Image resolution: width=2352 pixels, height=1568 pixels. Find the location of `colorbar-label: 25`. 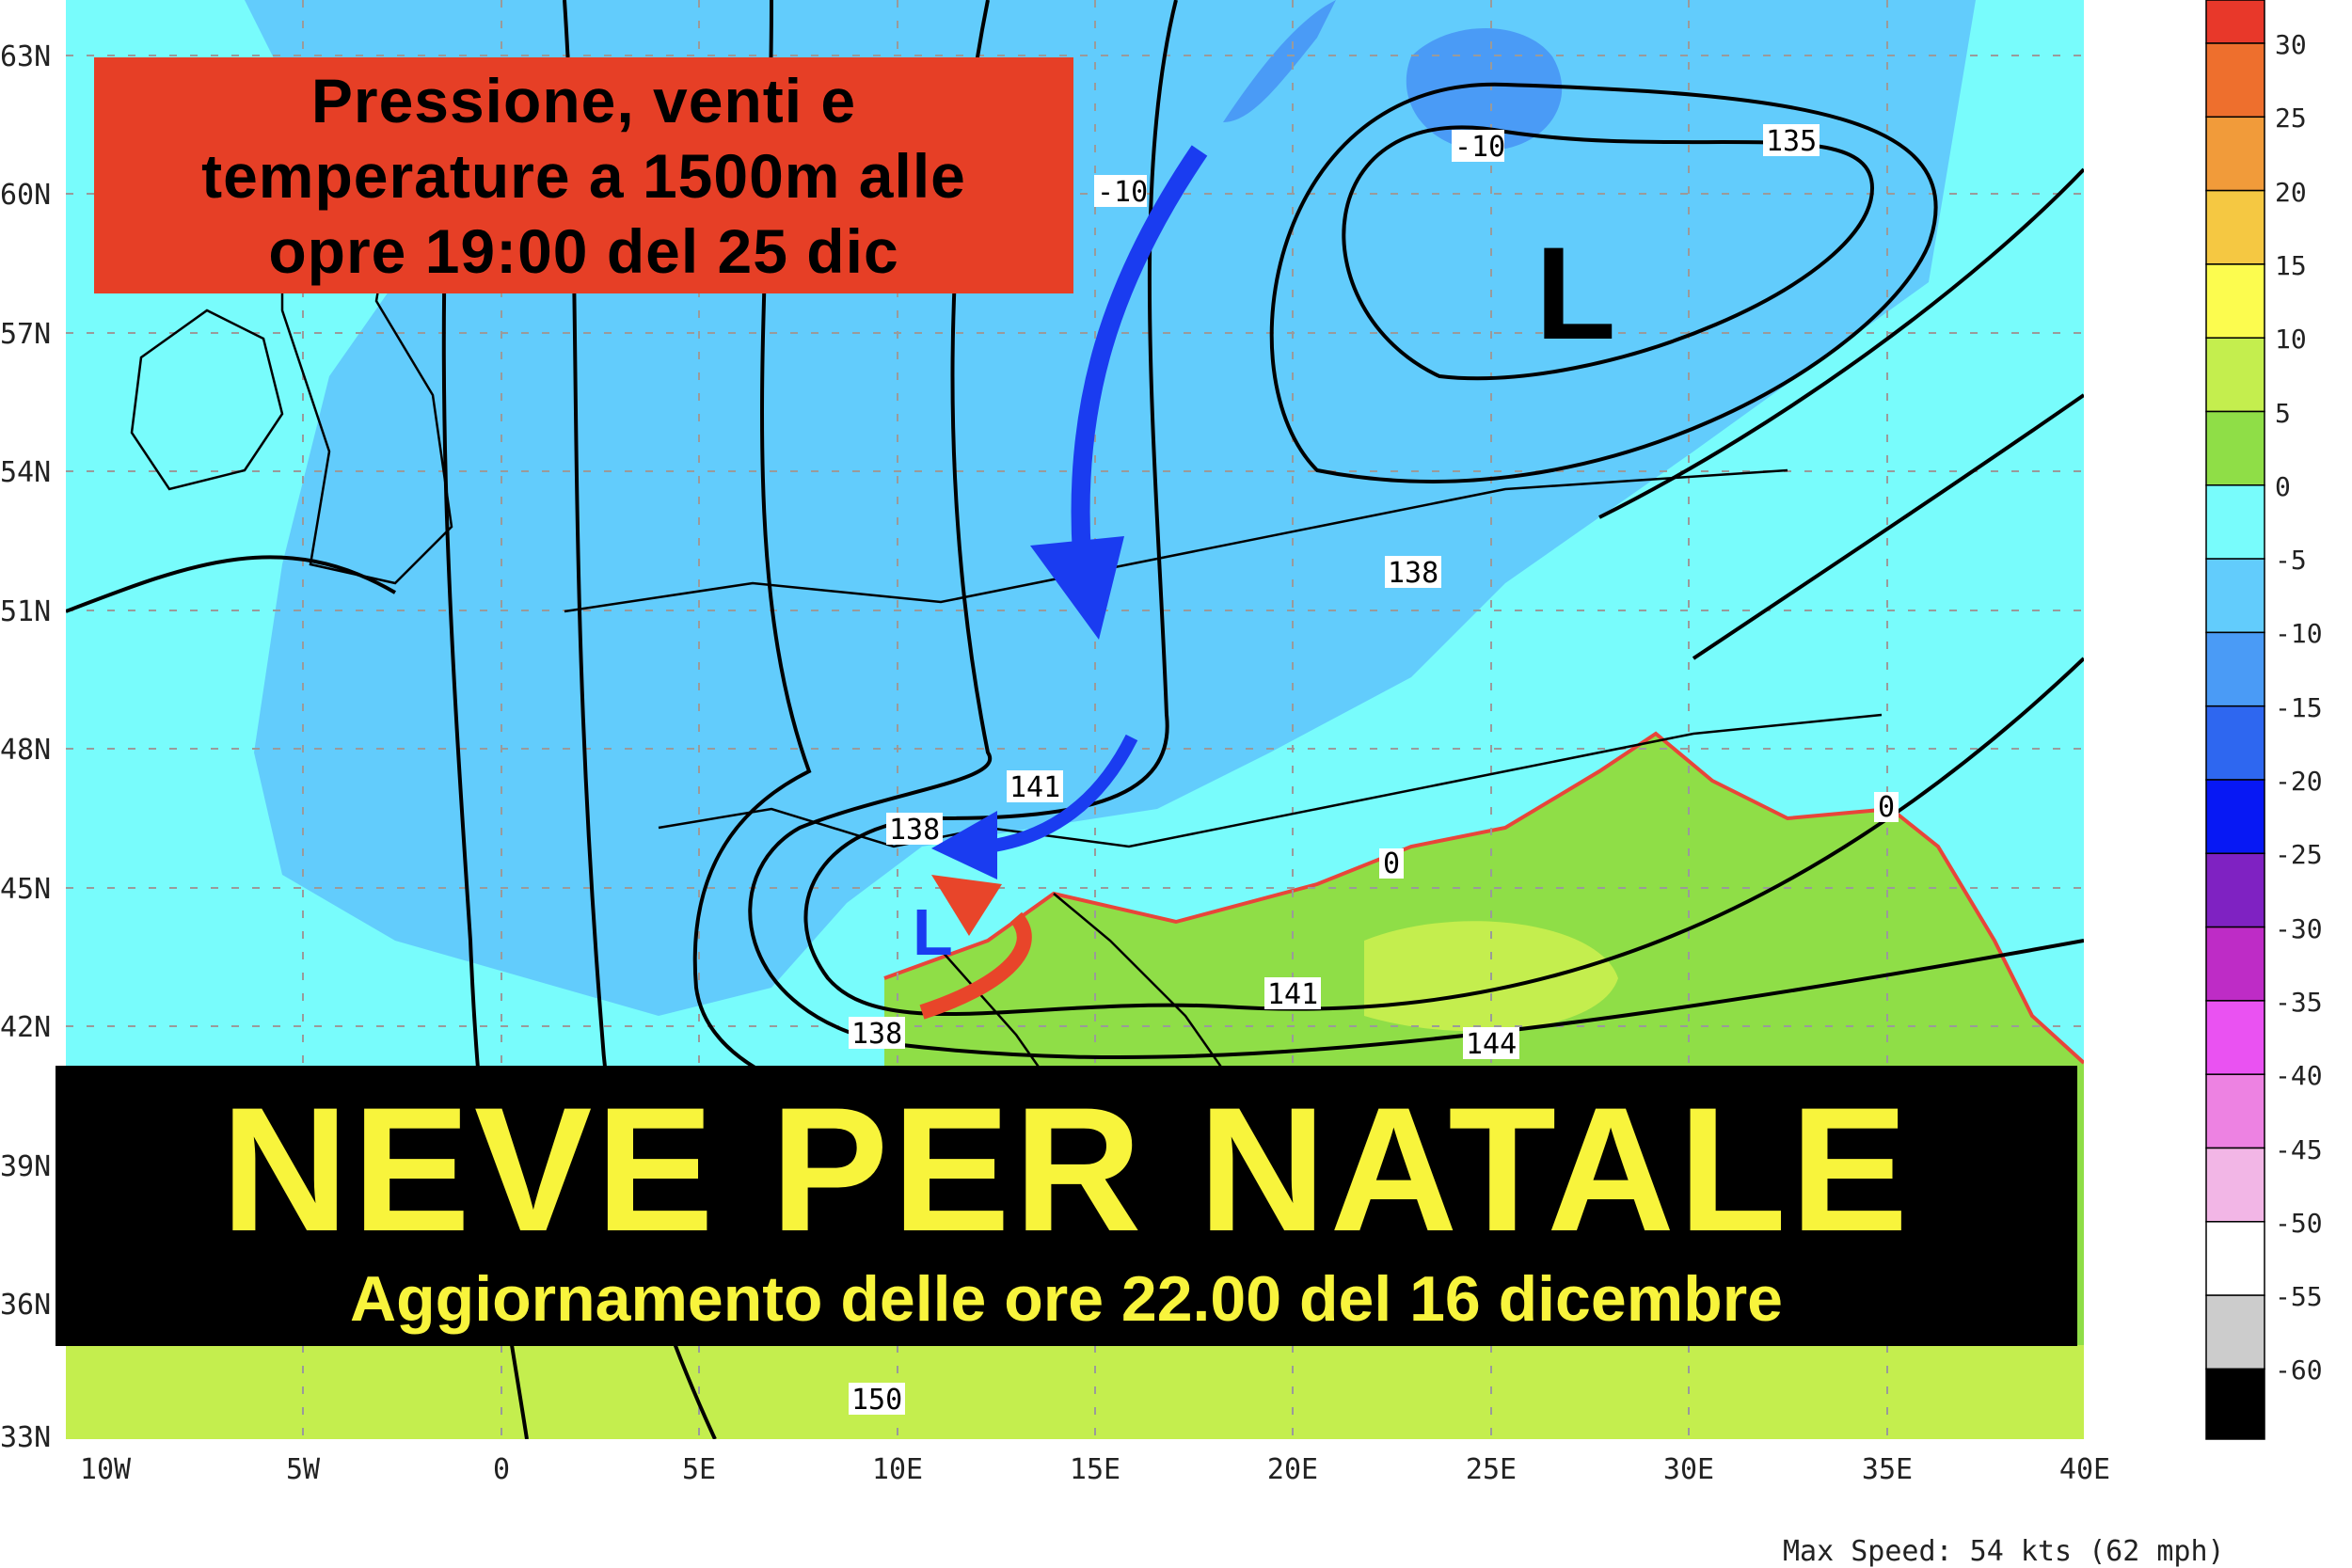

colorbar-label: 25 is located at coordinates (2291, 119).